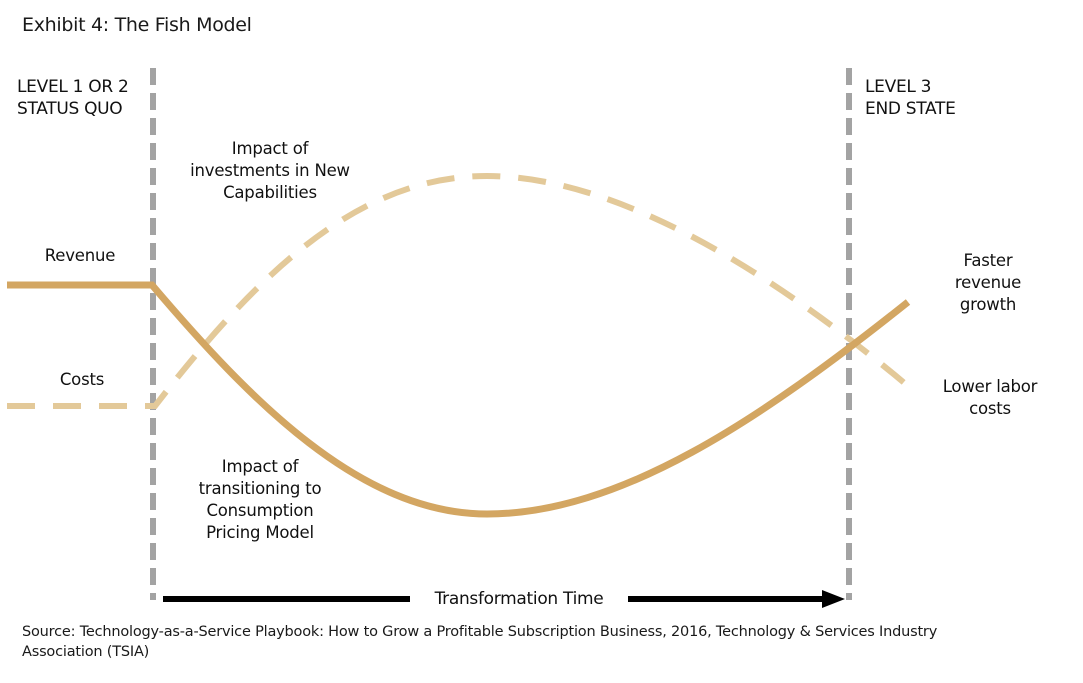 The width and height of the screenshot is (1083, 683). What do you see at coordinates (70, 109) in the screenshot?
I see `phase-start-line2: STATUS QUO` at bounding box center [70, 109].